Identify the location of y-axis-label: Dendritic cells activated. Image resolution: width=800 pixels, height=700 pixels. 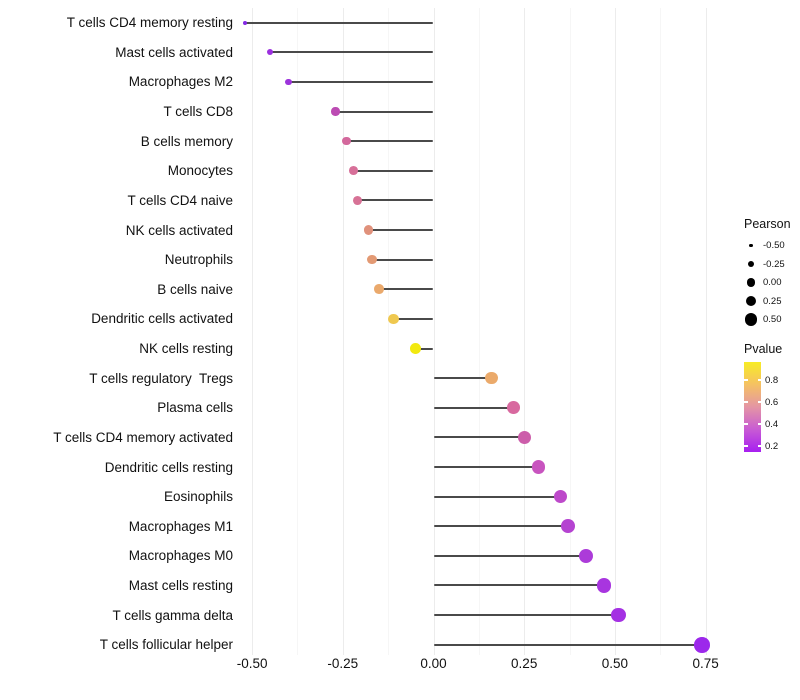
(162, 319).